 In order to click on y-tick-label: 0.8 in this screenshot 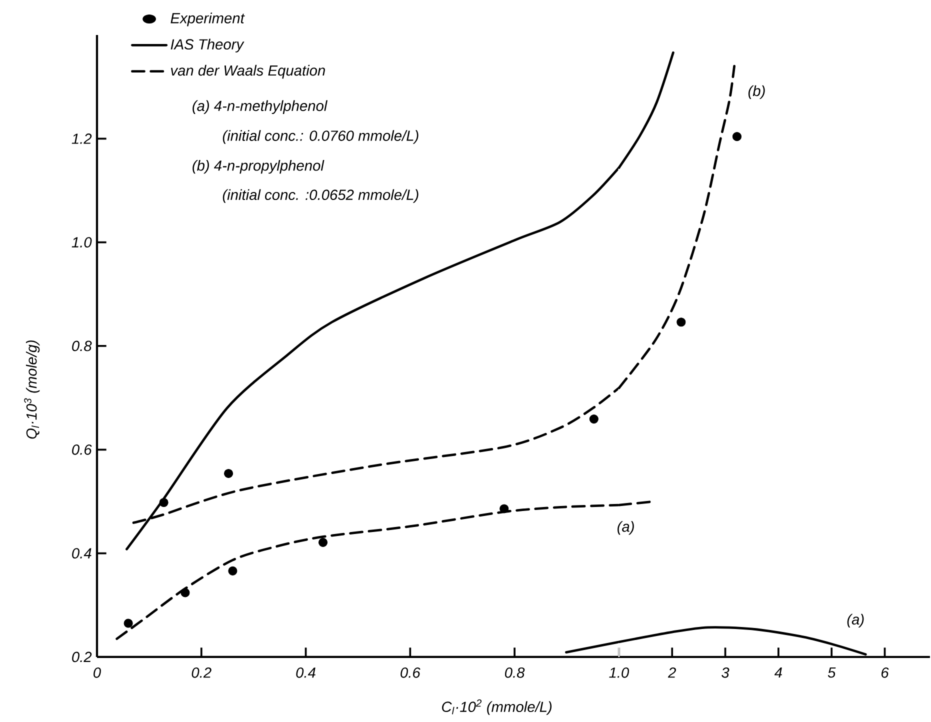, I will do `click(82, 346)`.